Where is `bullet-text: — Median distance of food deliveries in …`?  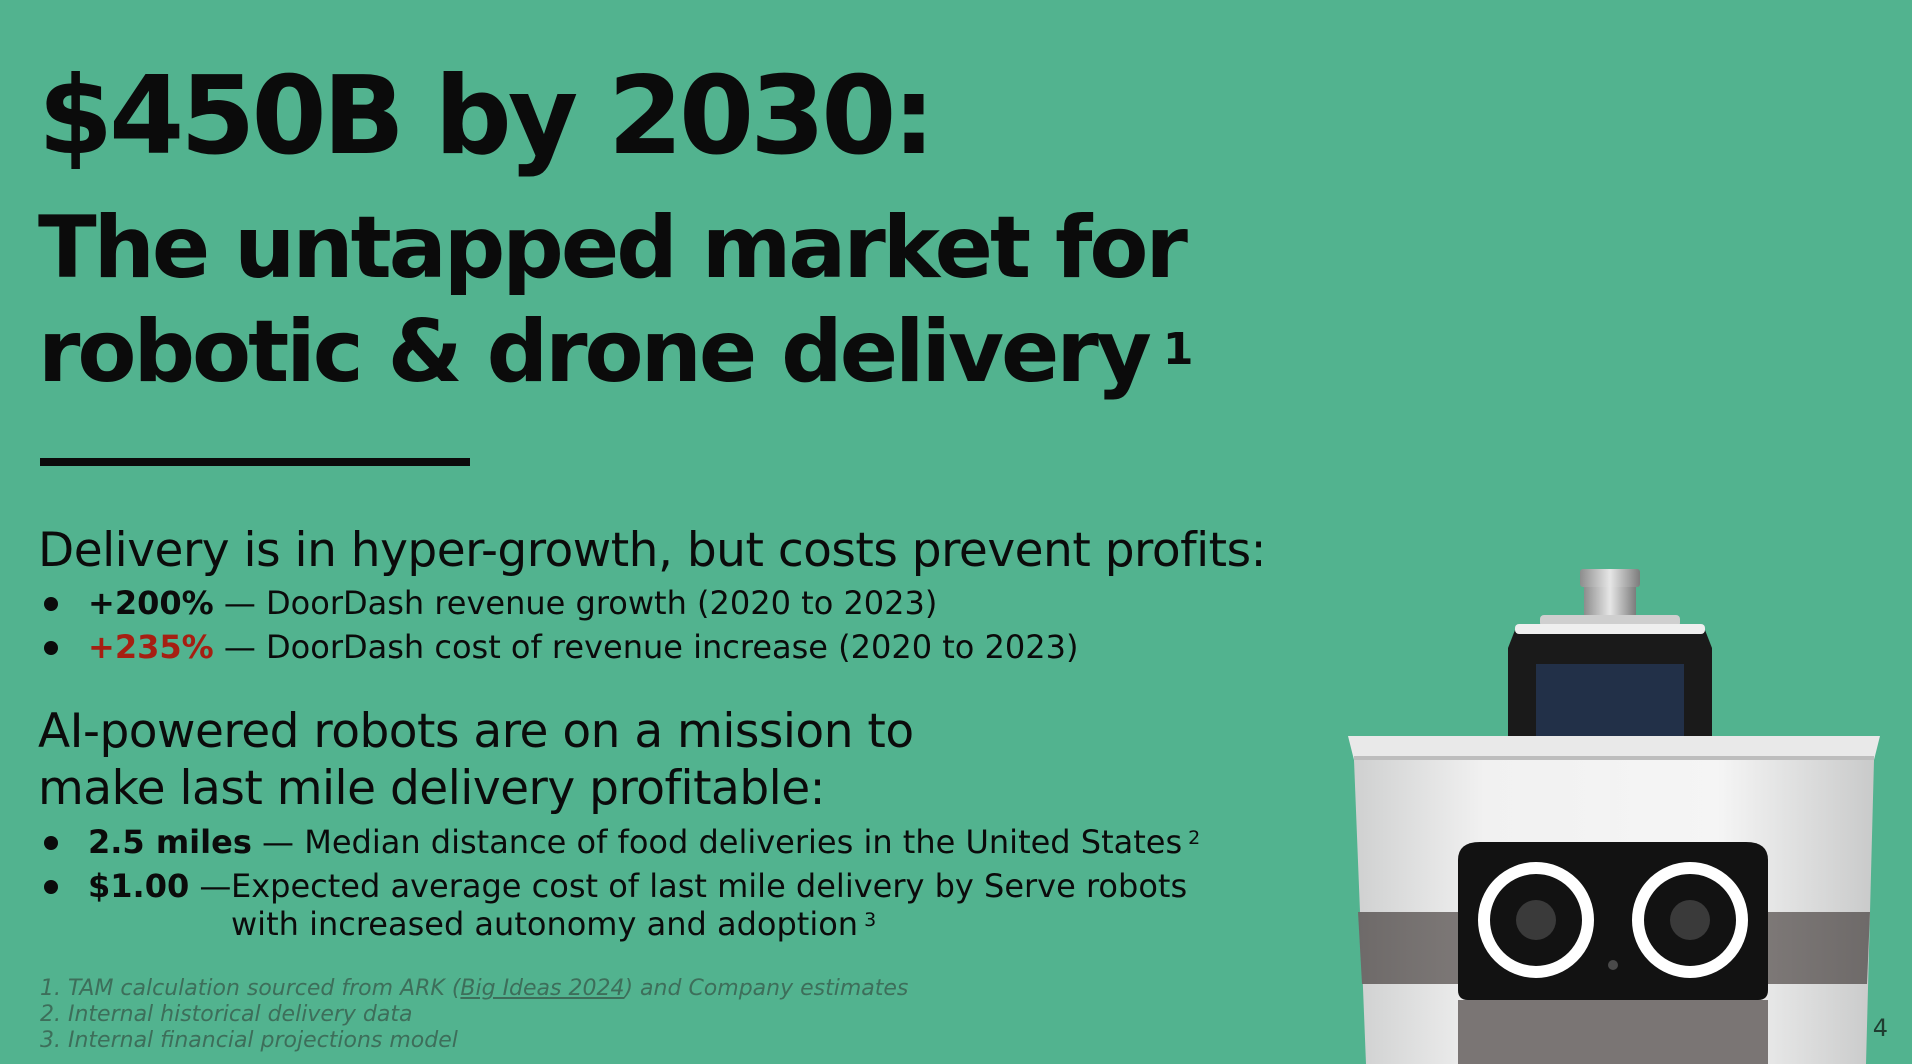 bullet-text: — Median distance of food deliveries in … is located at coordinates (717, 842).